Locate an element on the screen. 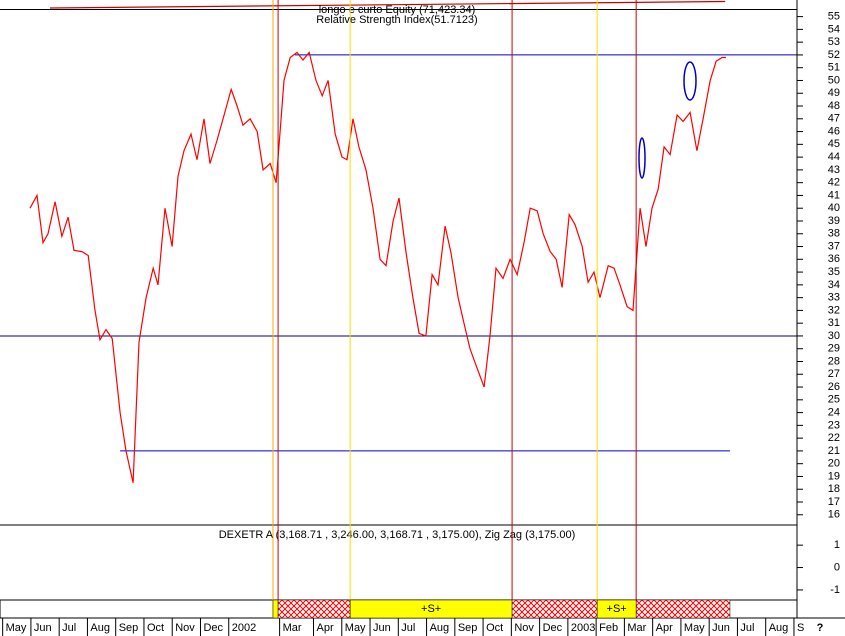 Image resolution: width=845 pixels, height=636 pixels. y-tick-label: 18 is located at coordinates (834, 489).